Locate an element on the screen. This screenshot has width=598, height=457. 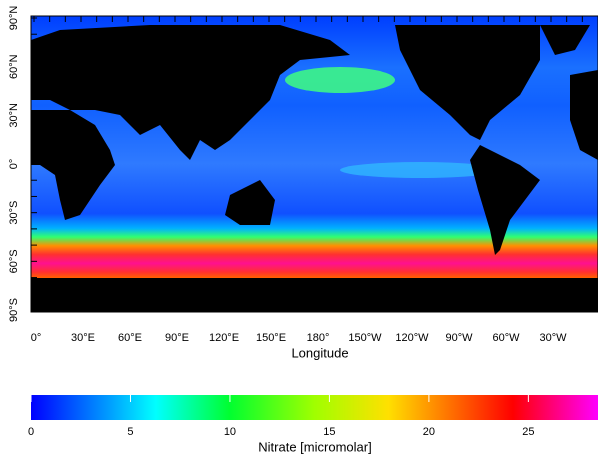
lon-tick-label: 90°W is located at coordinates (459, 338).